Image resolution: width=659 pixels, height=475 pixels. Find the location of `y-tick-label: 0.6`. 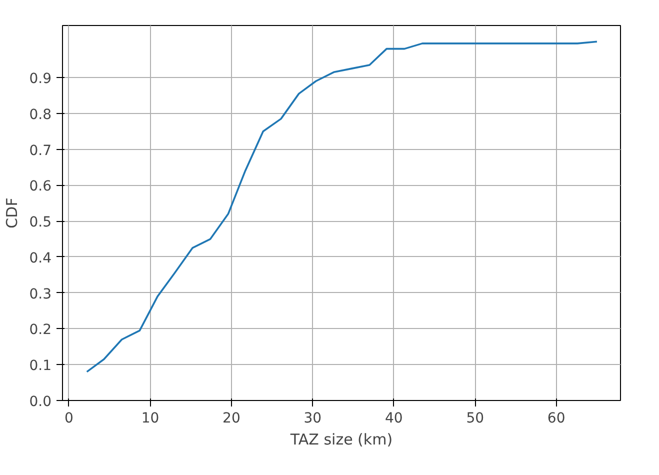

y-tick-label: 0.6 is located at coordinates (40, 186).